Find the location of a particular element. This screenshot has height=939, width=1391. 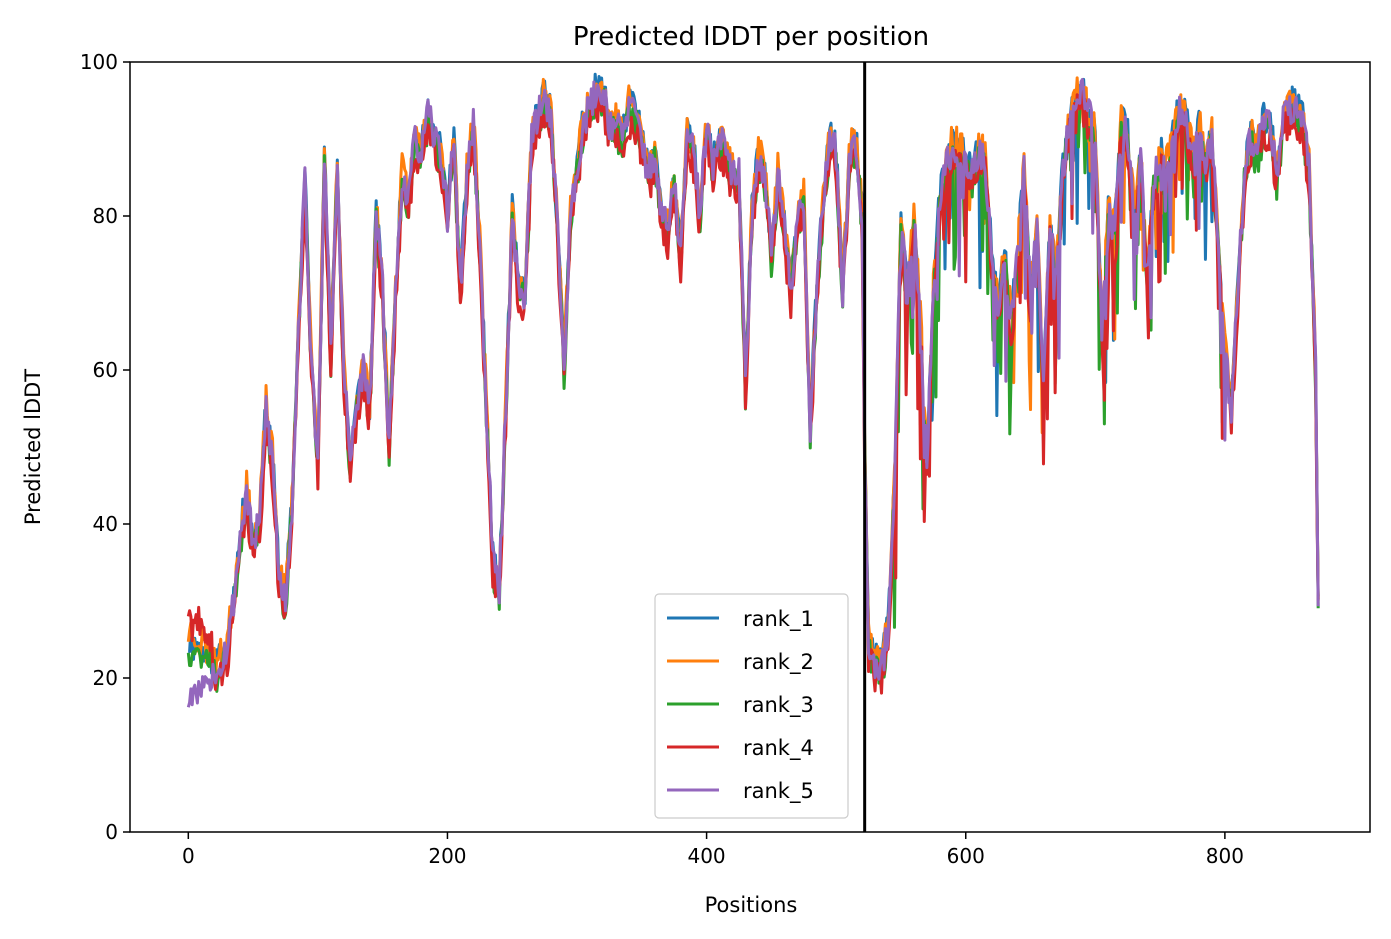

y-axis-title: Predicted lDDT is located at coordinates (33, 447).